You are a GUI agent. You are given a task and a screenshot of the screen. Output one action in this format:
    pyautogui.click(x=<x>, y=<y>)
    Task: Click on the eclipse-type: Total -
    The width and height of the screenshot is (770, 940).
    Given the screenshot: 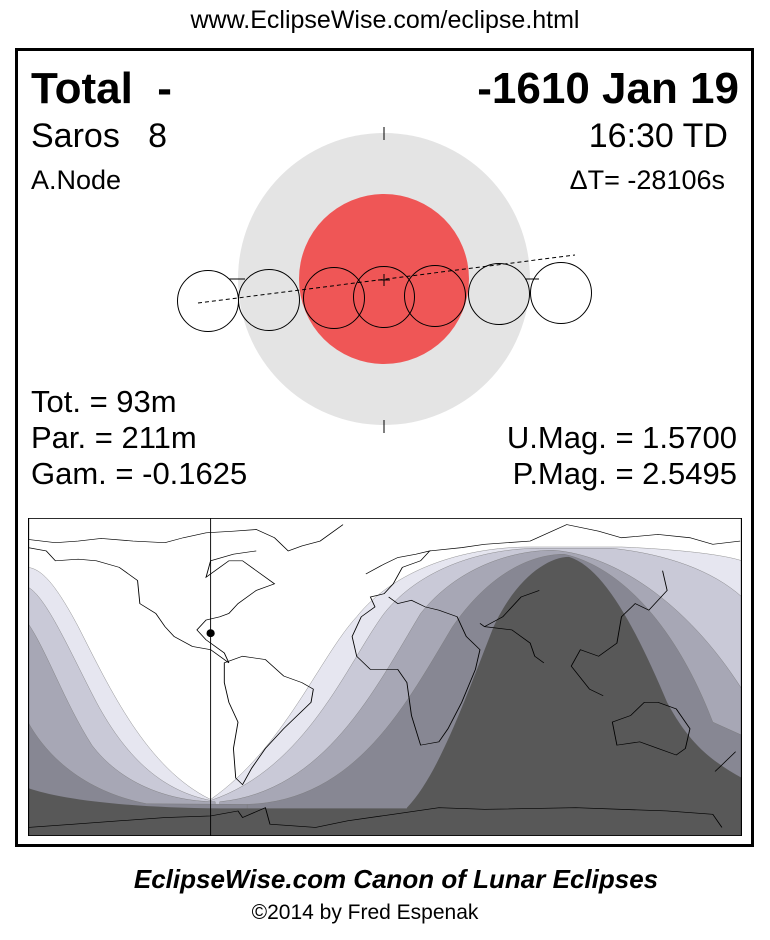 What is the action you would take?
    pyautogui.click(x=101, y=89)
    